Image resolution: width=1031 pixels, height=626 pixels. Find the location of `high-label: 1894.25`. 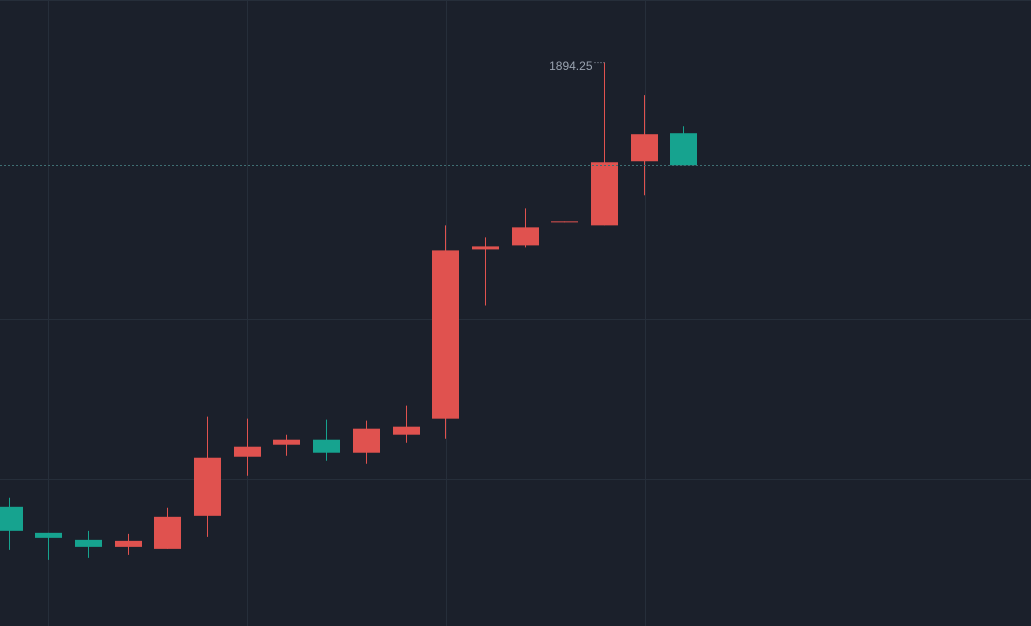

high-label: 1894.25 is located at coordinates (571, 66).